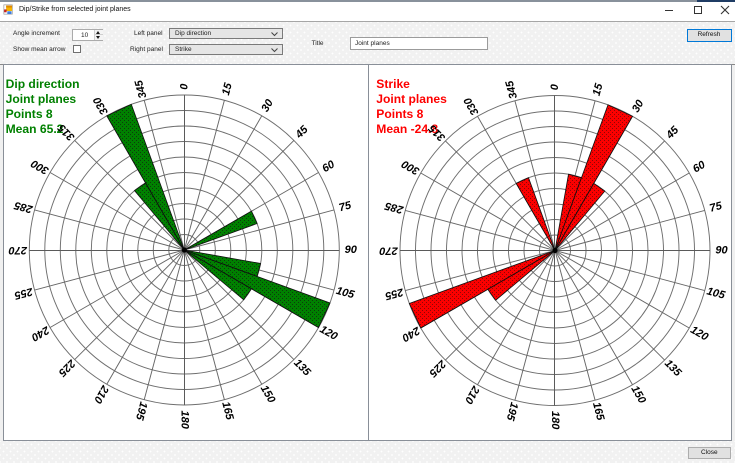  Describe the element at coordinates (35, 129) in the screenshot. I see `svg-text: Mean 65.2` at that location.